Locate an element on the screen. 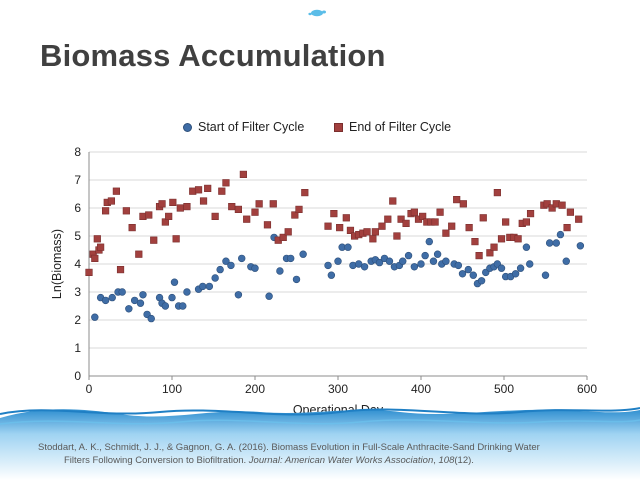  y-tick-label: 3 is located at coordinates (77, 292).